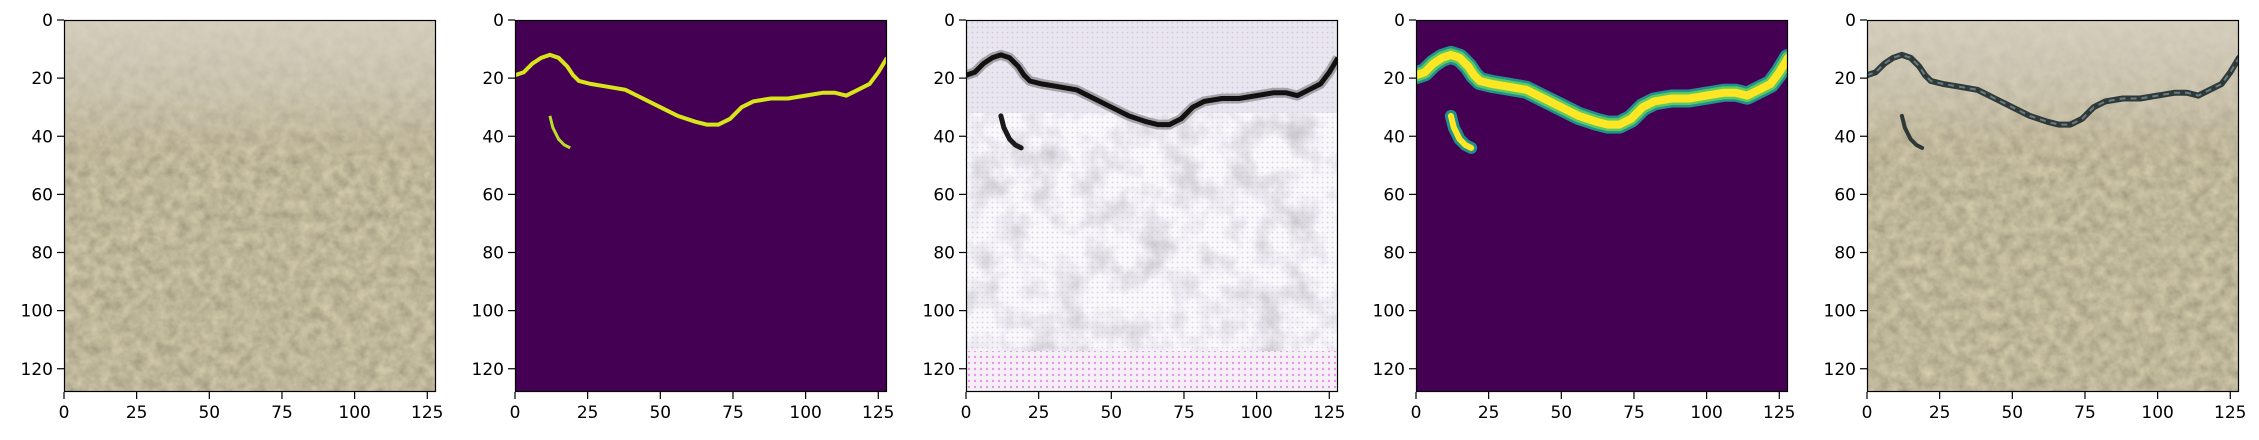  Describe the element at coordinates (1912, 131) in the screenshot. I see `crack-overlay-branch` at that location.